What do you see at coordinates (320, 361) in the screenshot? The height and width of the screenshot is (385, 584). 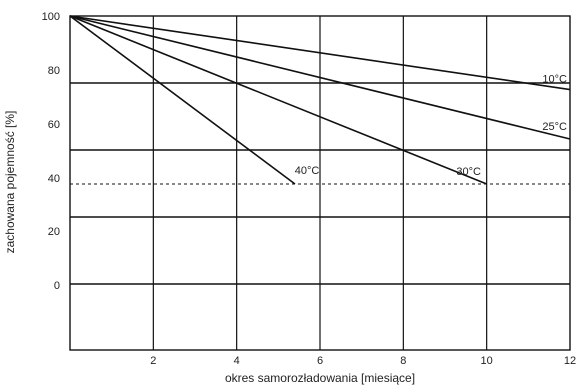 I see `x-tick-label: 6` at bounding box center [320, 361].